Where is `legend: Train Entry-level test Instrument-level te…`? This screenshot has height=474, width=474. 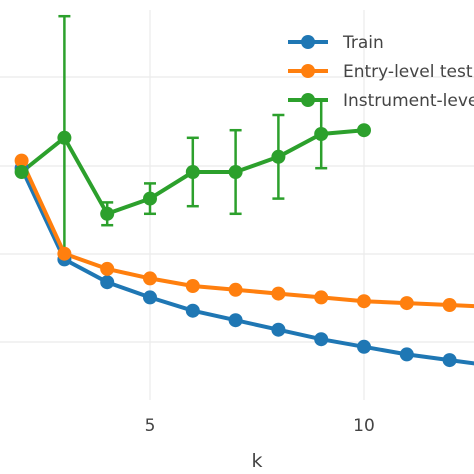
legend: Train Entry-level test Instrument-level te… is located at coordinates (381, 72).